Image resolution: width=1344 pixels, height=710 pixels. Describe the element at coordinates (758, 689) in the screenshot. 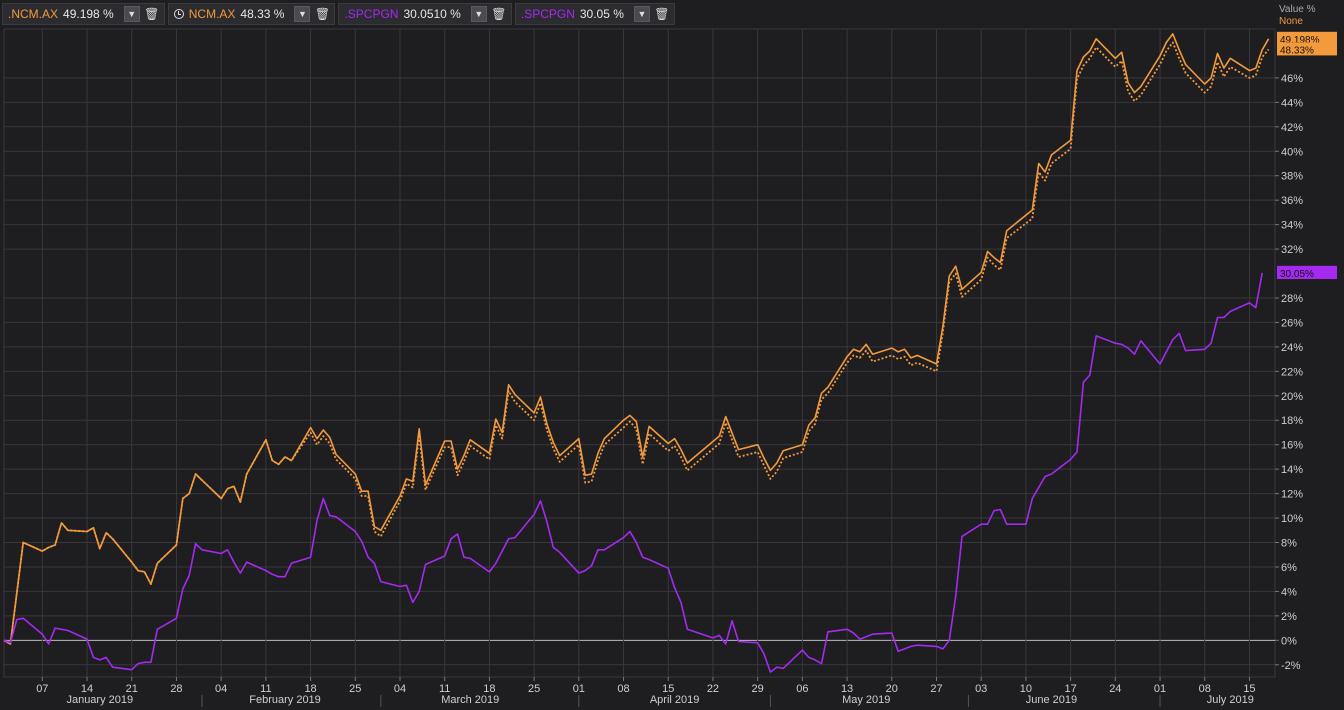

I see `x-tick-label: 29` at that location.